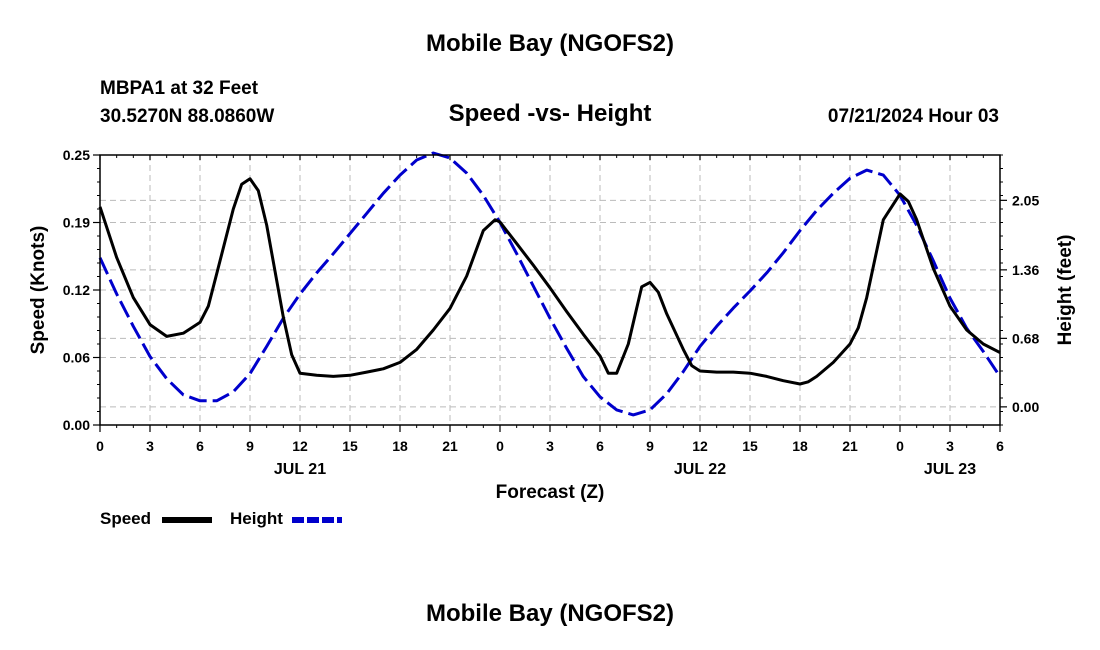  Describe the element at coordinates (550, 613) in the screenshot. I see `footer-title: Mobile Bay (NGOFS2)` at that location.